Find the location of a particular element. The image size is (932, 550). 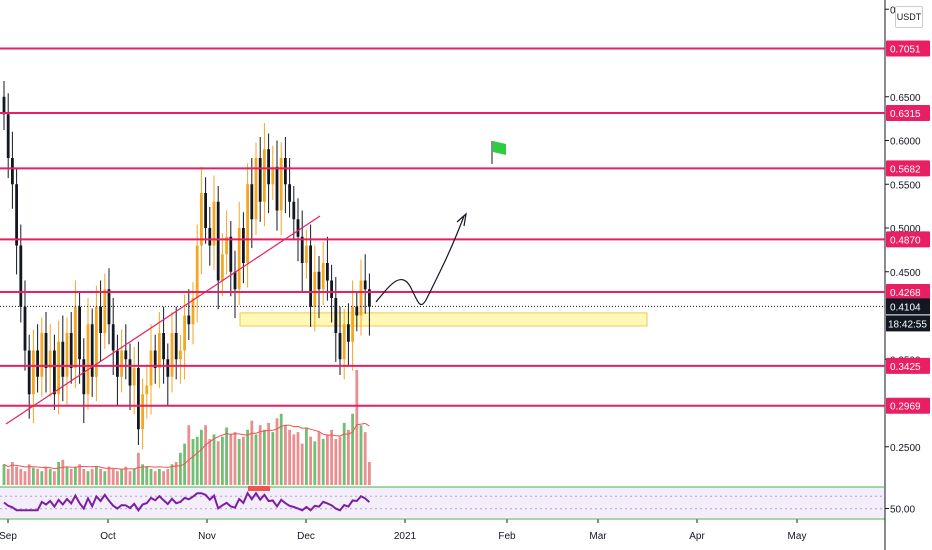

price-tick-label: 0.2500 is located at coordinates (905, 448).